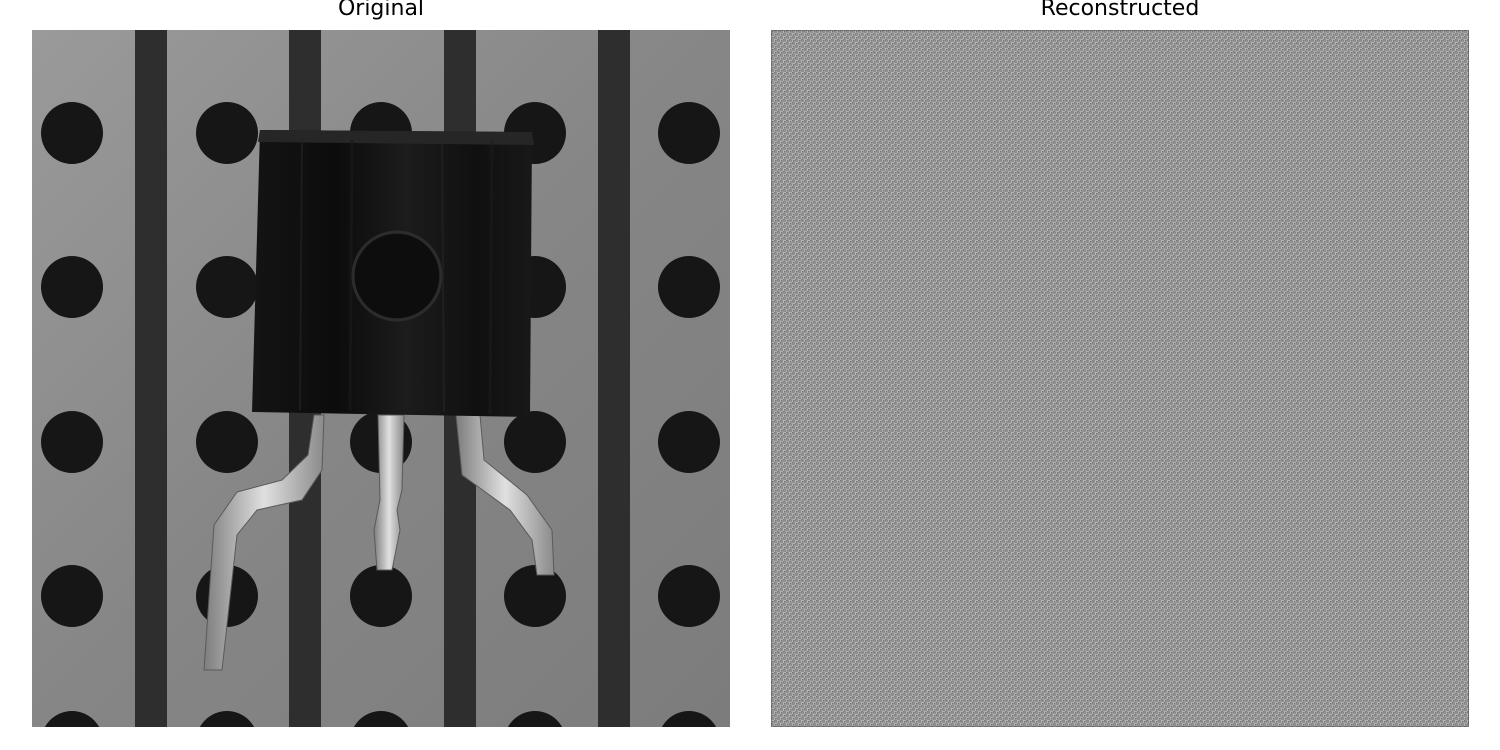 Image resolution: width=1500 pixels, height=750 pixels. What do you see at coordinates (381, 10) in the screenshot?
I see `original-title: Original` at bounding box center [381, 10].